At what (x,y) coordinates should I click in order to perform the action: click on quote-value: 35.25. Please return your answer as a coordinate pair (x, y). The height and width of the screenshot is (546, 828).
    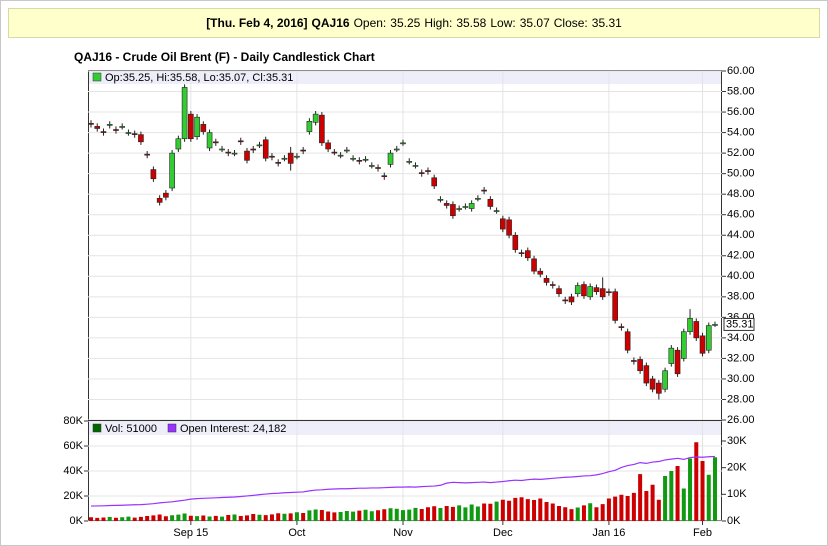
    Looking at the image, I should click on (405, 23).